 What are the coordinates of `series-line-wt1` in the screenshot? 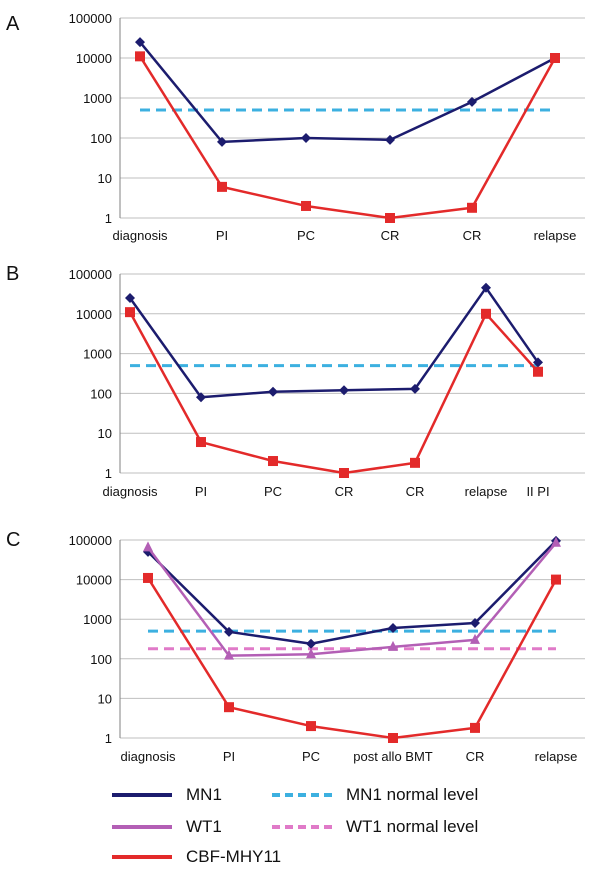 It's located at (351, 599).